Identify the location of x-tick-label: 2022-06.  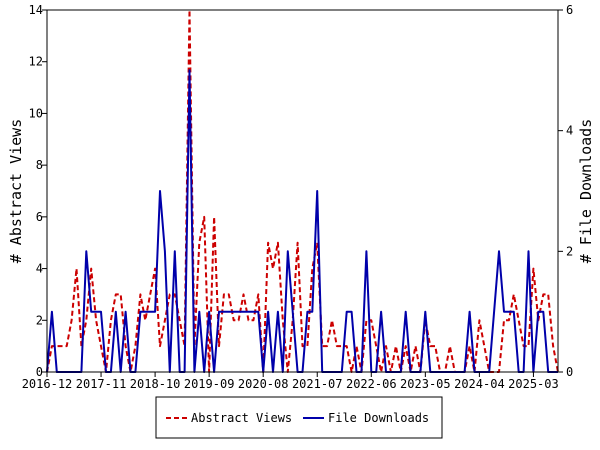
(371, 384).